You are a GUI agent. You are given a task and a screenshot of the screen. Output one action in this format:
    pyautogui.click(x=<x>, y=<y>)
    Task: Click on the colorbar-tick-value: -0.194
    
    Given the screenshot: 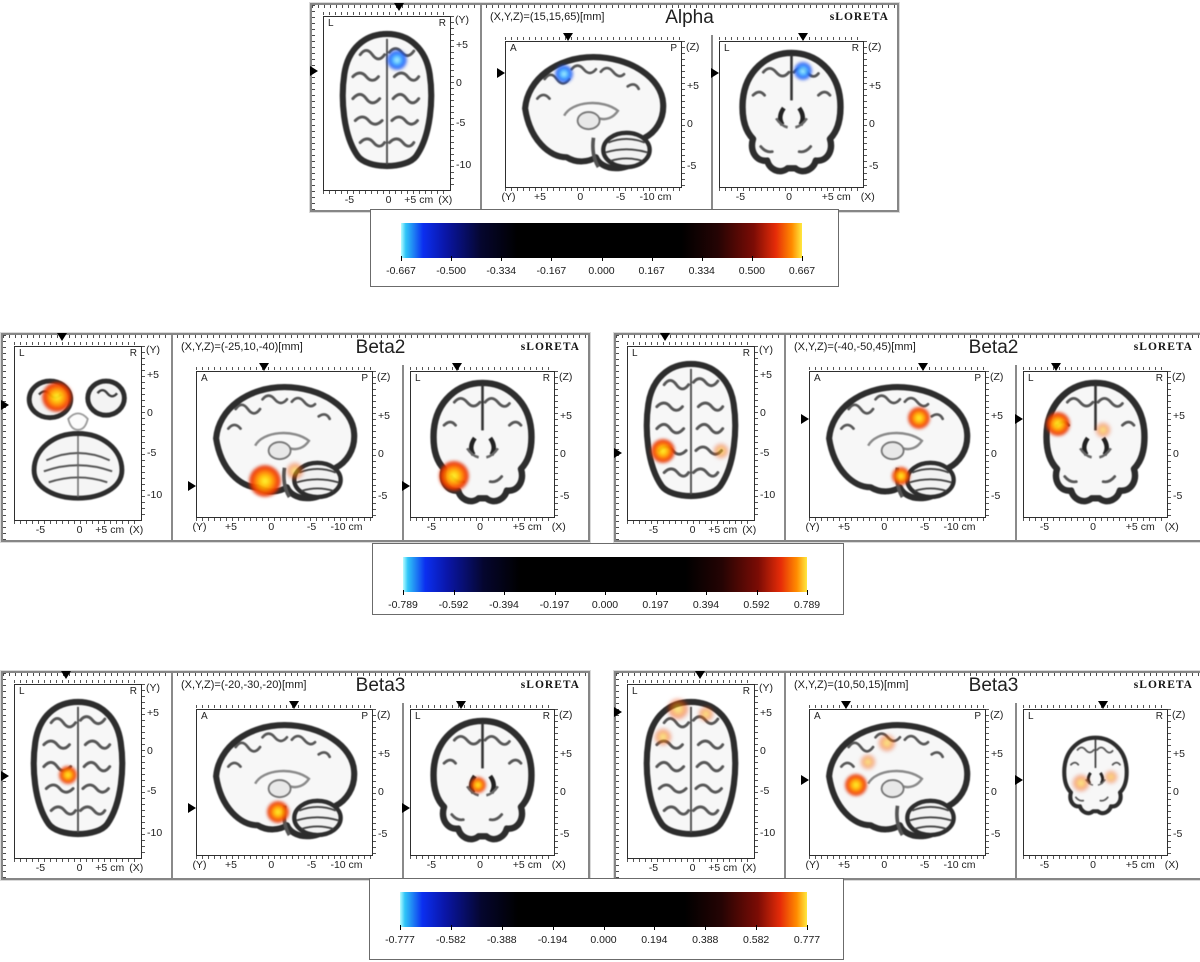 What is the action you would take?
    pyautogui.click(x=552, y=940)
    